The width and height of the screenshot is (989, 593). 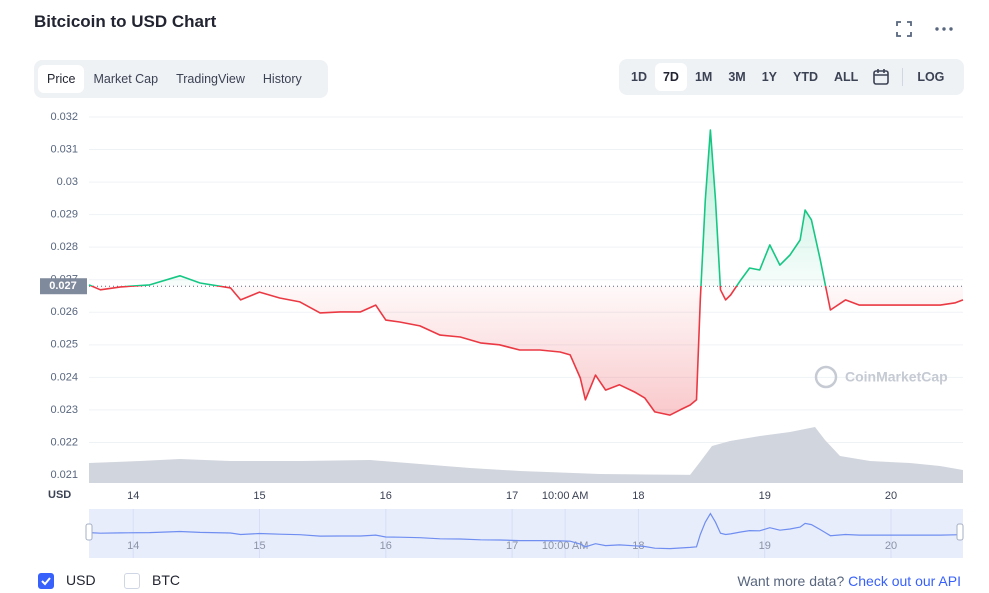 I want to click on currency-toggle: BTC, so click(x=152, y=581).